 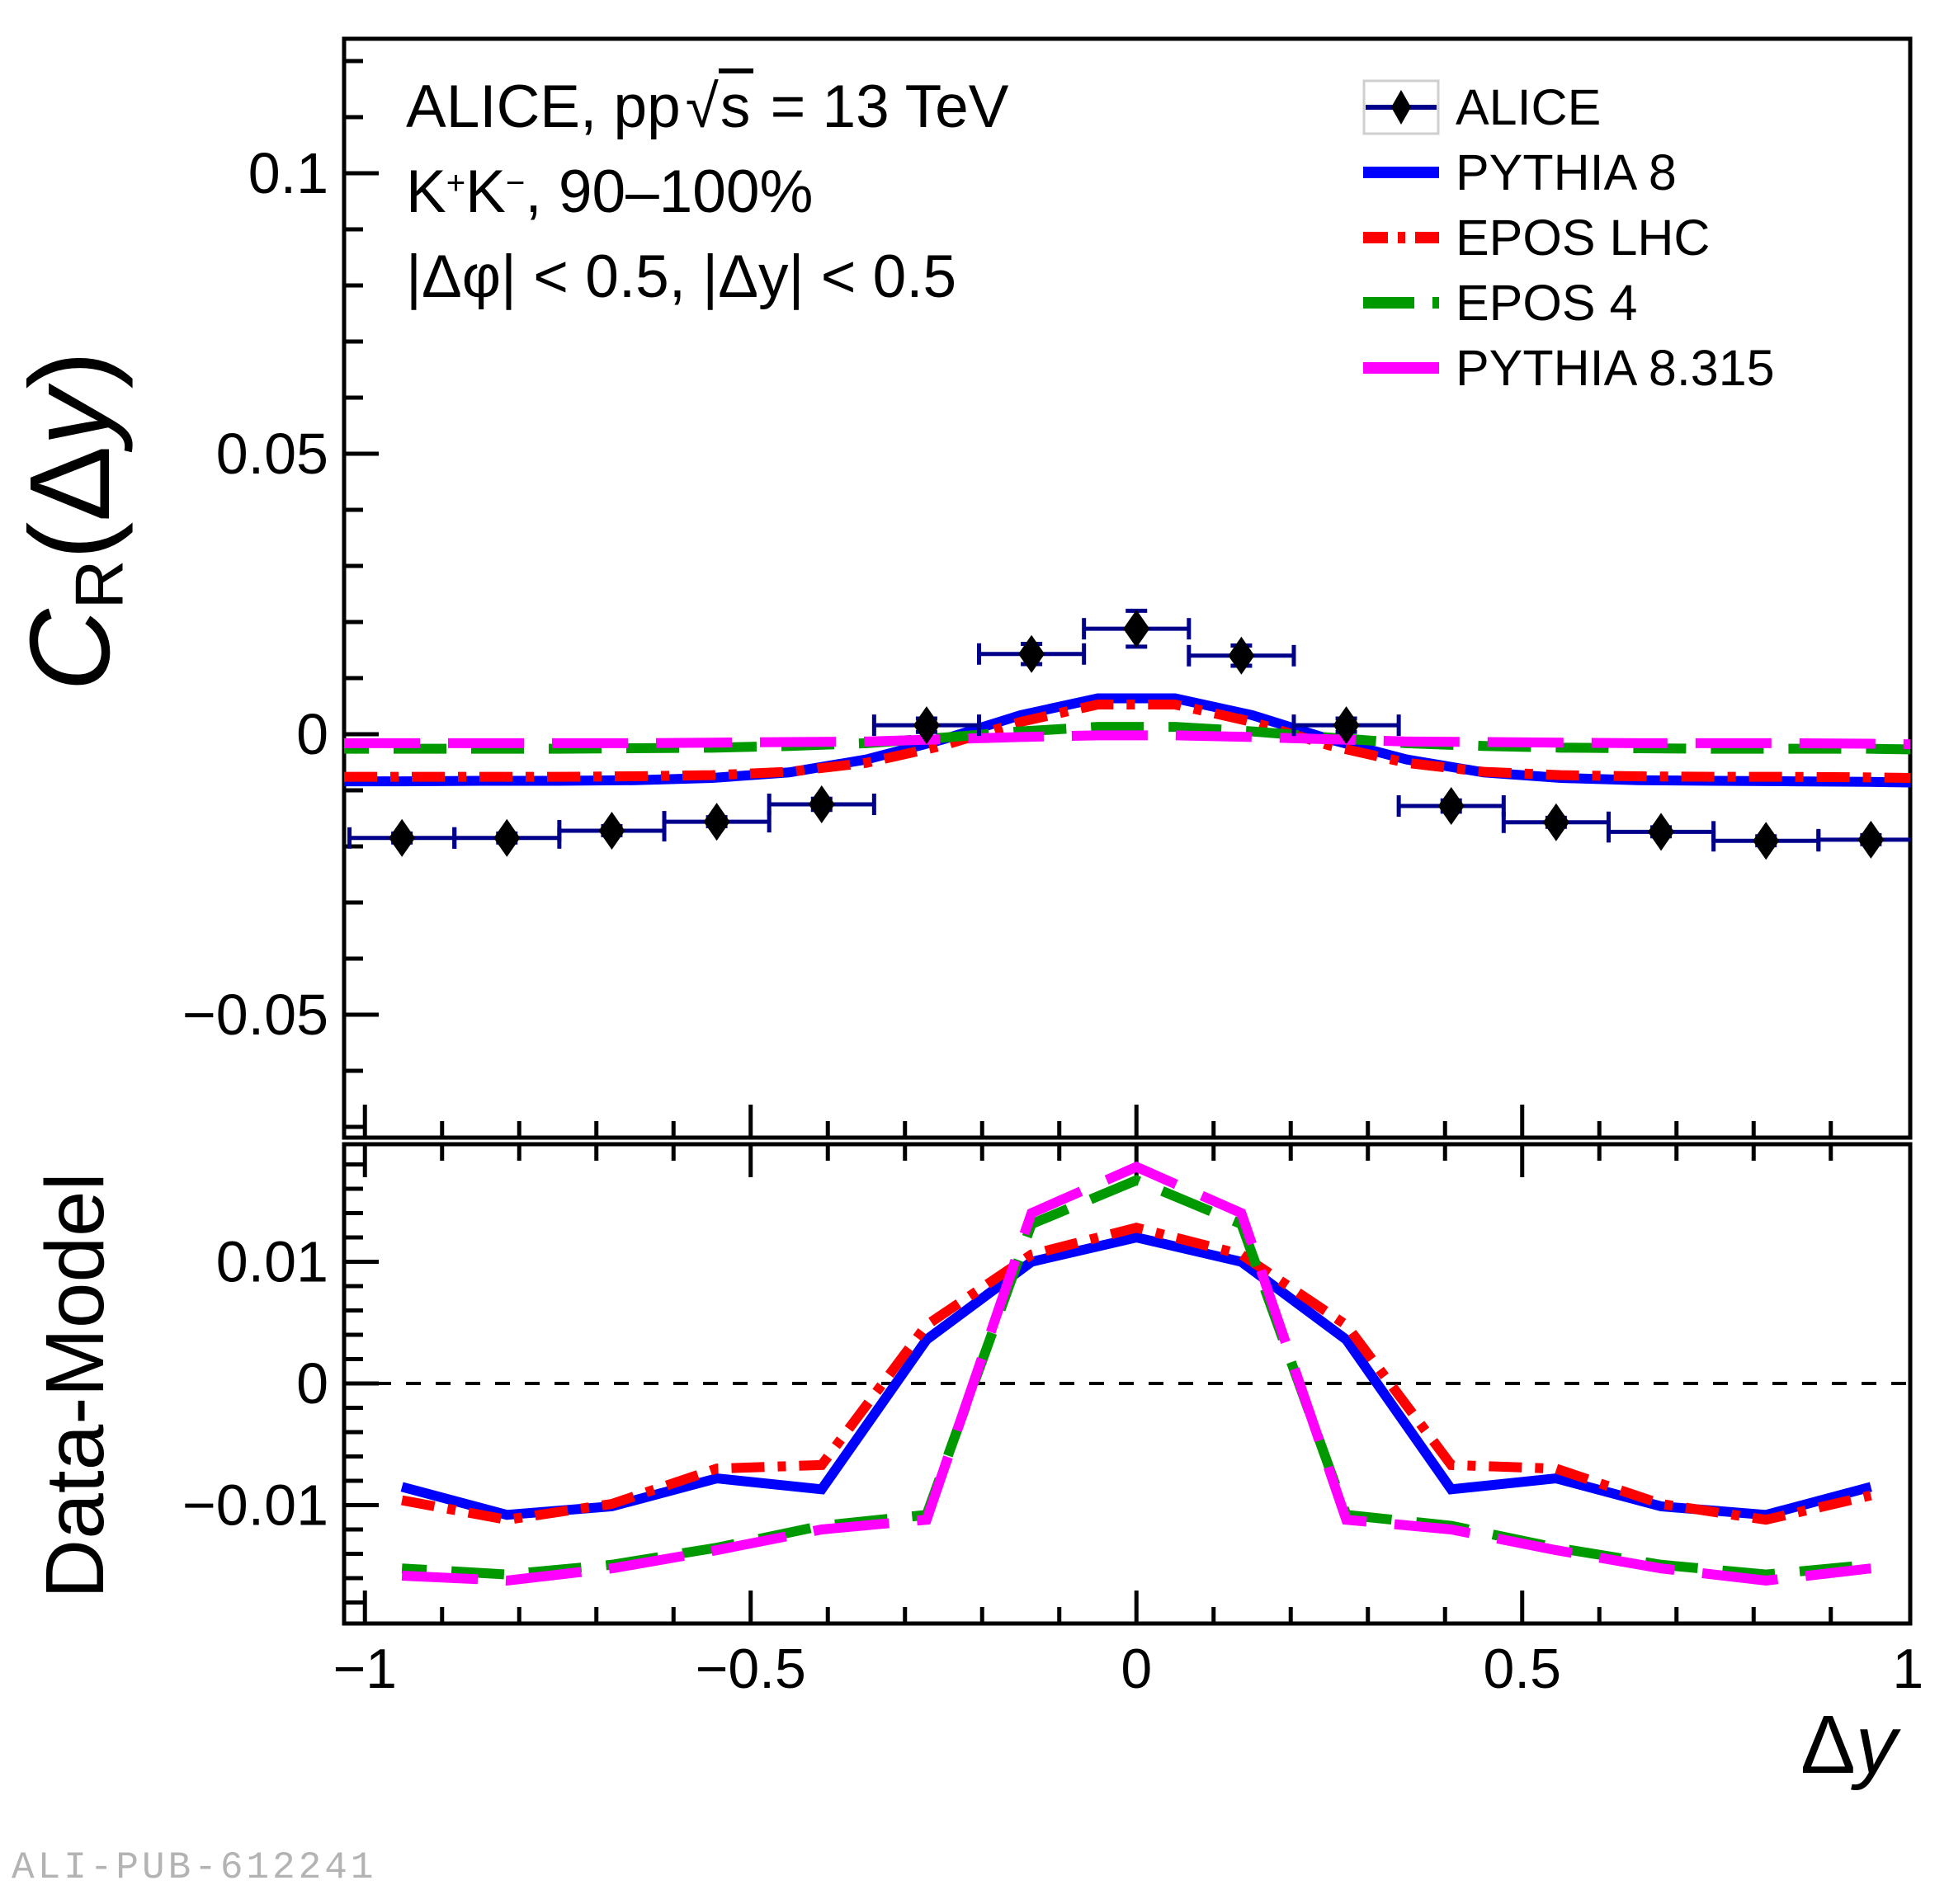 I want to click on title-line-cuts: |Δφ| < 0.5, |Δy| < 0.5, so click(x=681, y=276).